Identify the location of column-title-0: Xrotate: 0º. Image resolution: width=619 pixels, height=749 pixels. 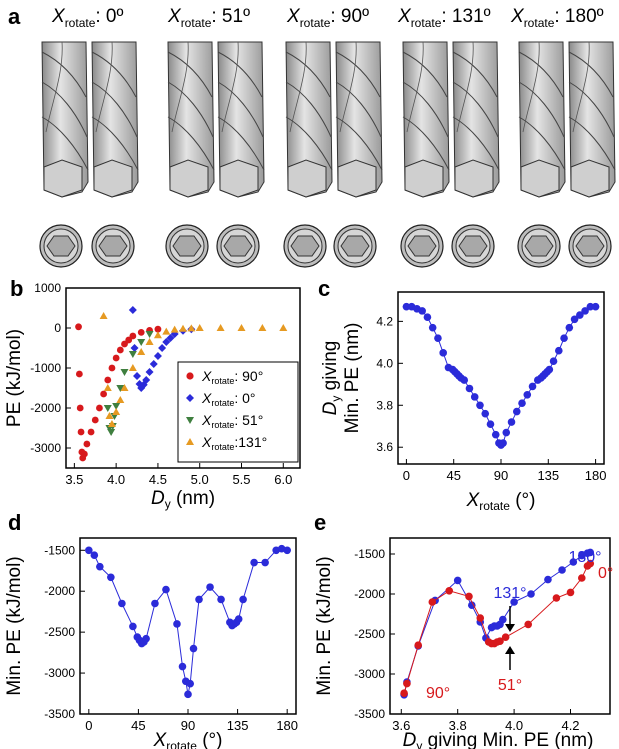
(88, 18).